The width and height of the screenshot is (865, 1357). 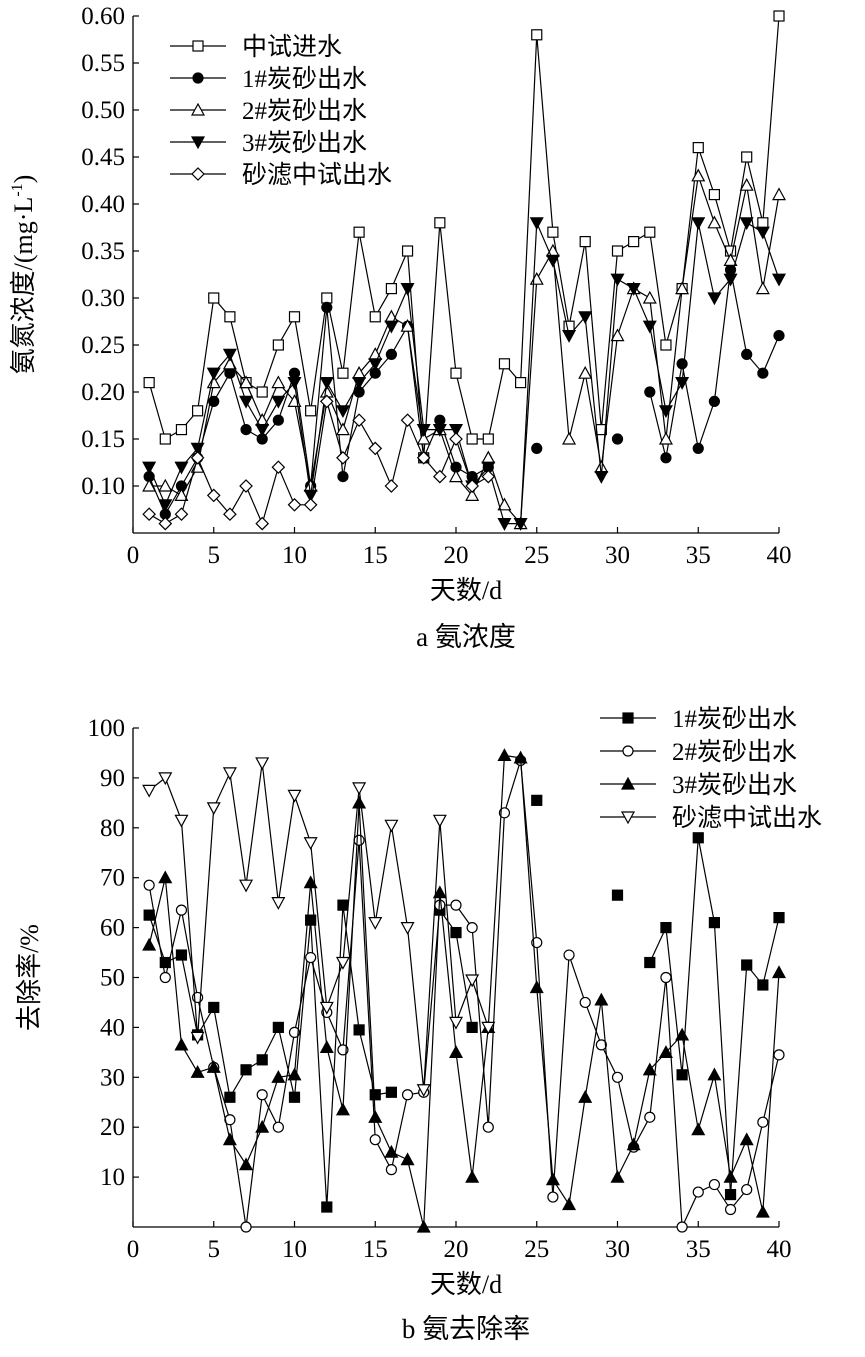 What do you see at coordinates (112, 1027) in the screenshot?
I see `chart-b-y-tick-label: 40` at bounding box center [112, 1027].